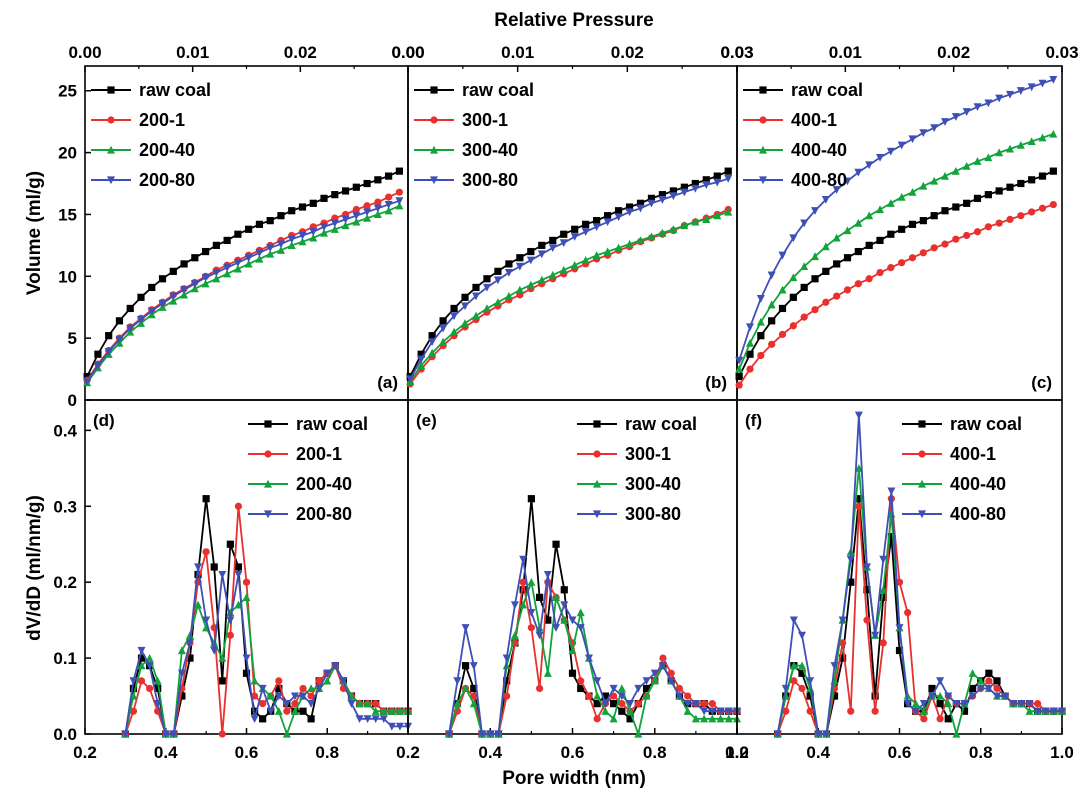 The height and width of the screenshot is (793, 1081). What do you see at coordinates (737, 752) in the screenshot?
I see `x-tick-label: 0.2` at bounding box center [737, 752].